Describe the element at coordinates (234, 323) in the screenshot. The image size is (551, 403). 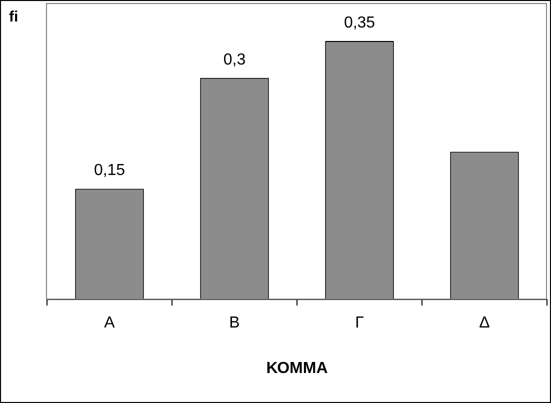
I see `x-tick-label: Β` at that location.